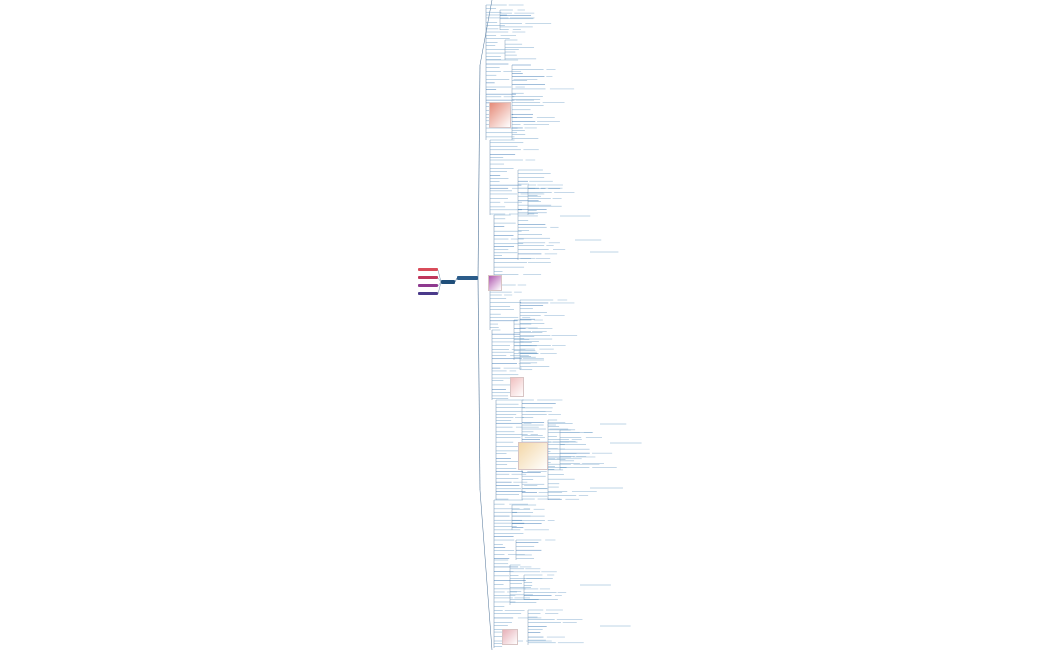 The height and width of the screenshot is (650, 1050). I want to click on tissue-diagram-image, so click(500, 115).